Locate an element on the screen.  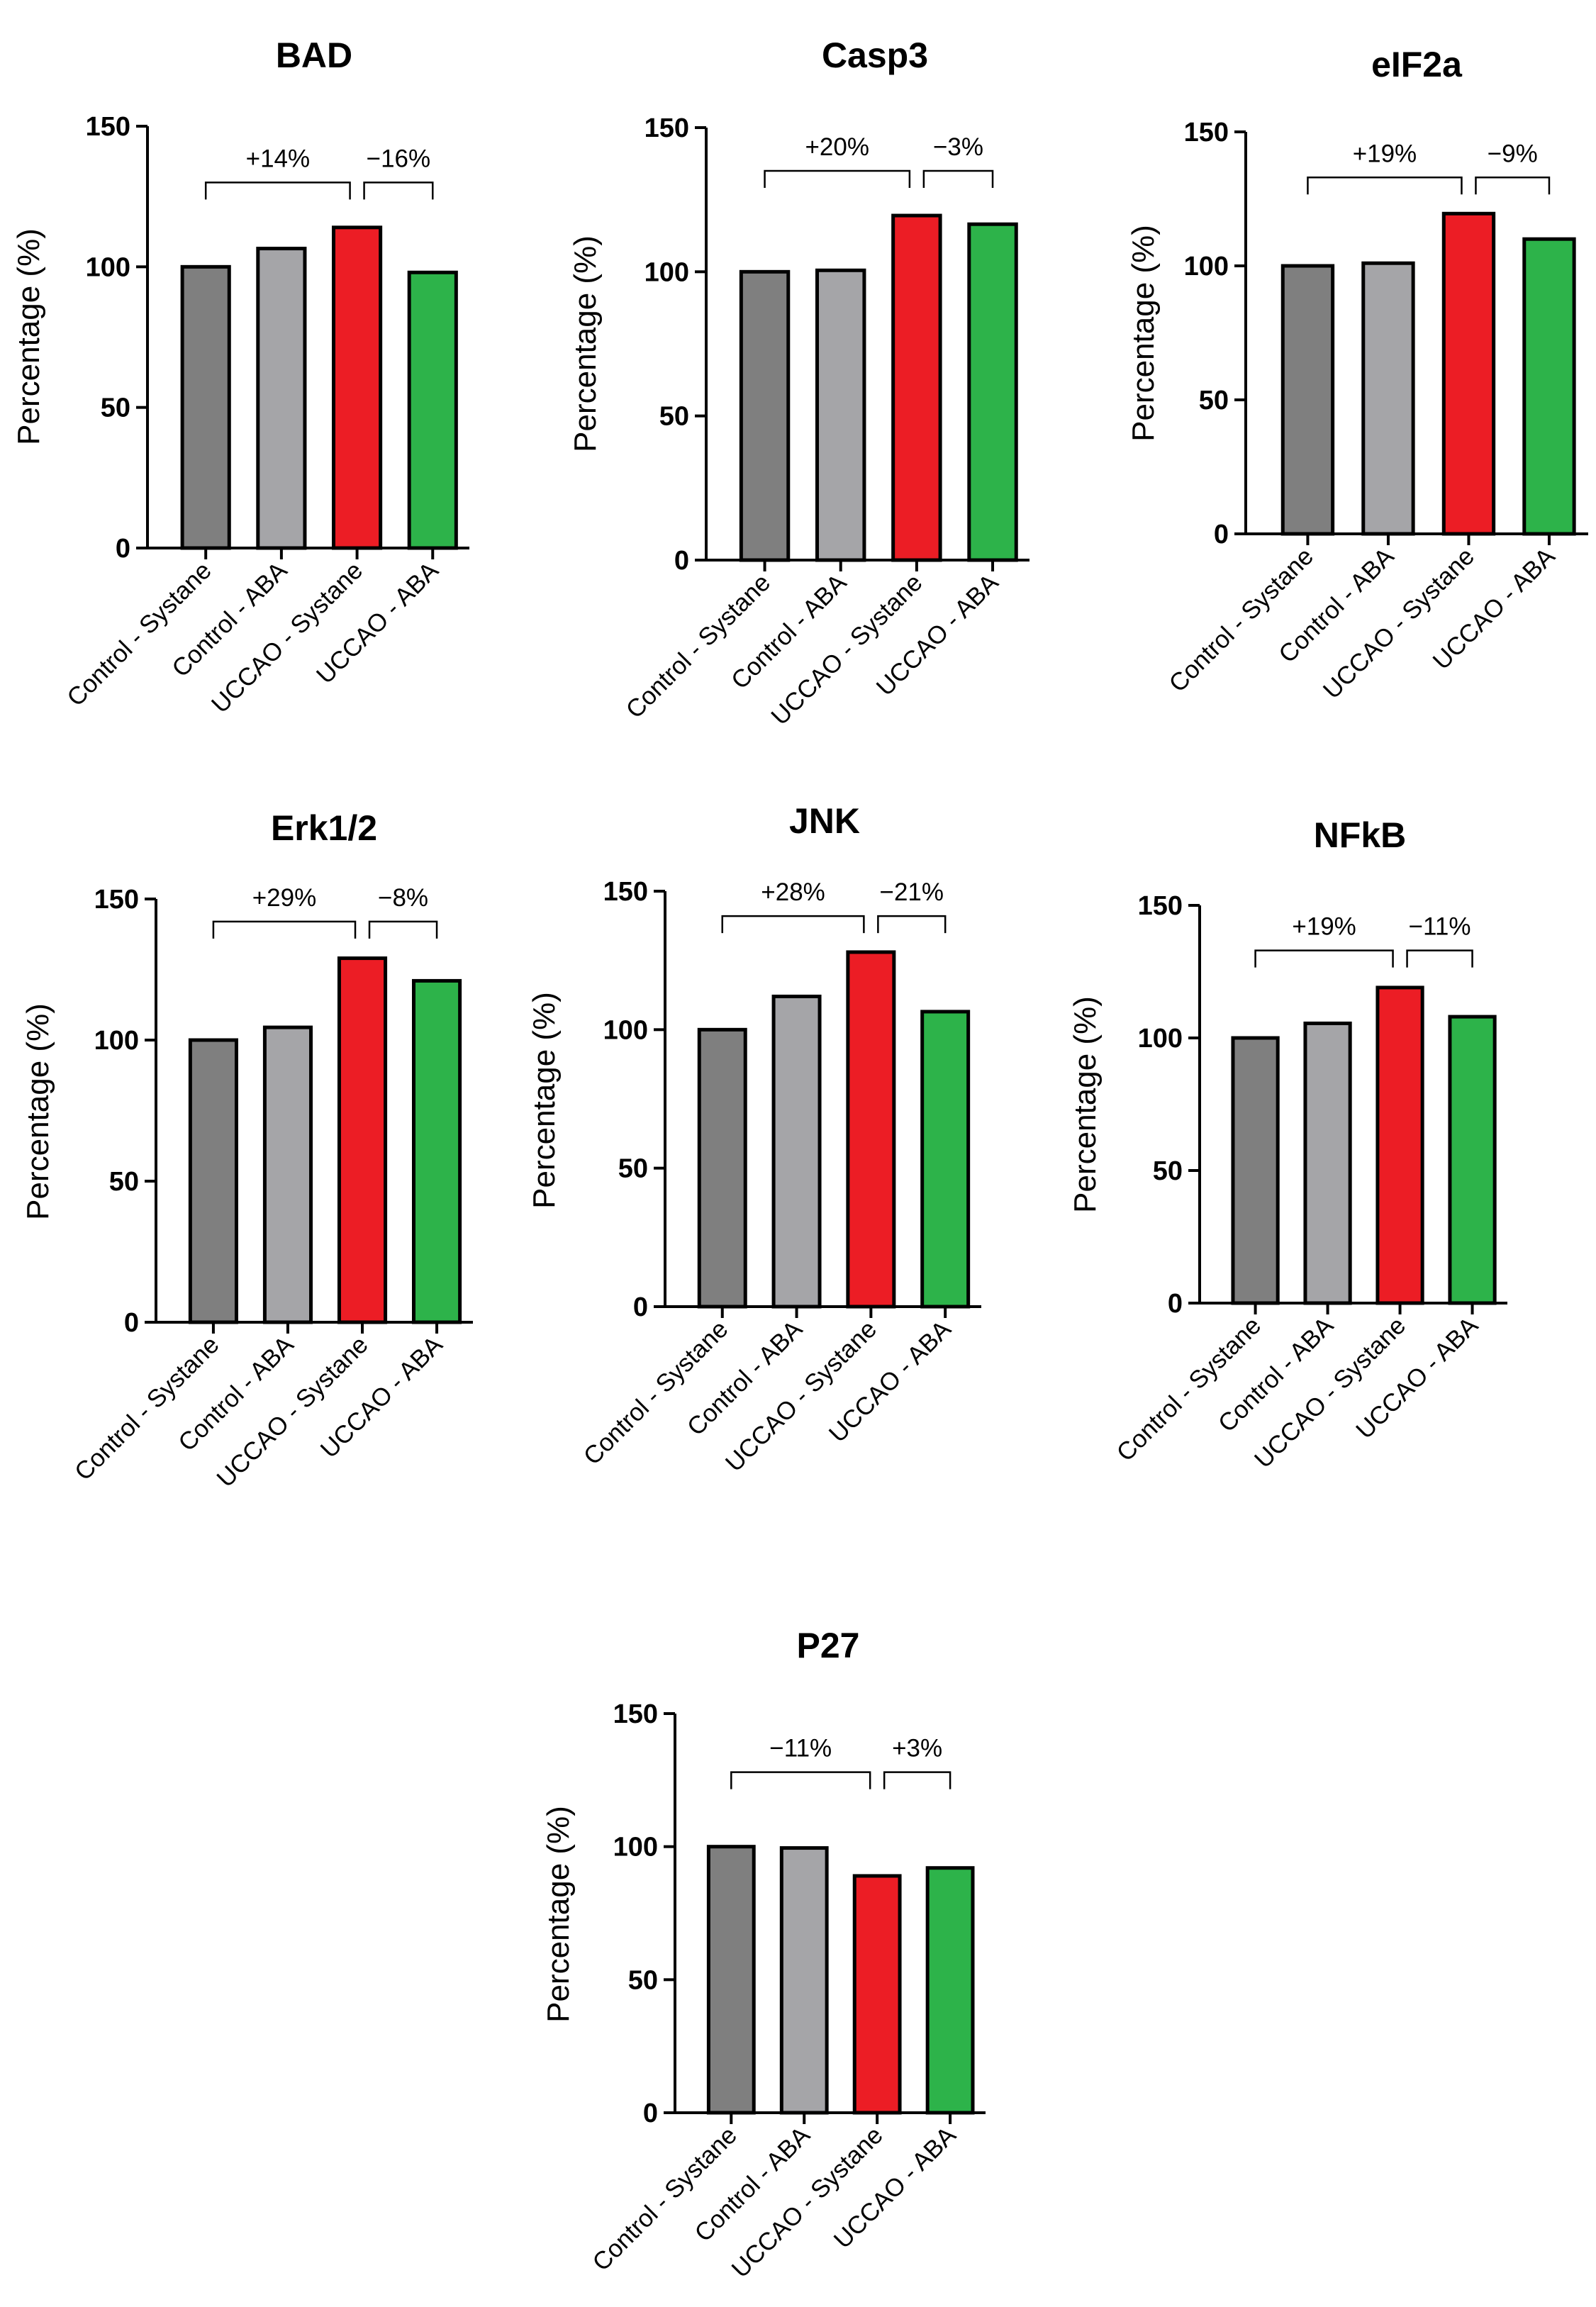
chart-title: JNK is located at coordinates (824, 821).